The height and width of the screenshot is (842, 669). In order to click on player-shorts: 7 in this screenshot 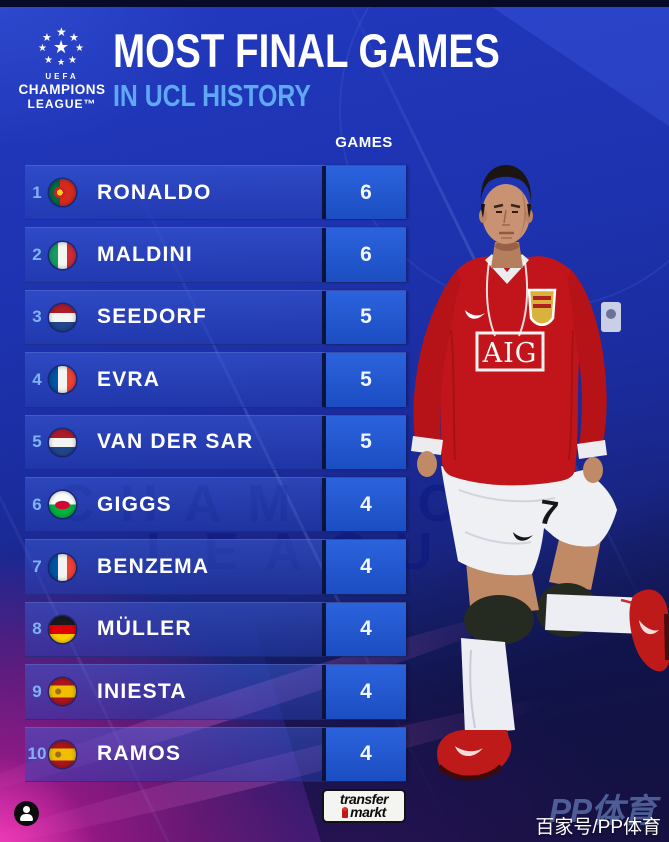, I will do `click(529, 521)`.